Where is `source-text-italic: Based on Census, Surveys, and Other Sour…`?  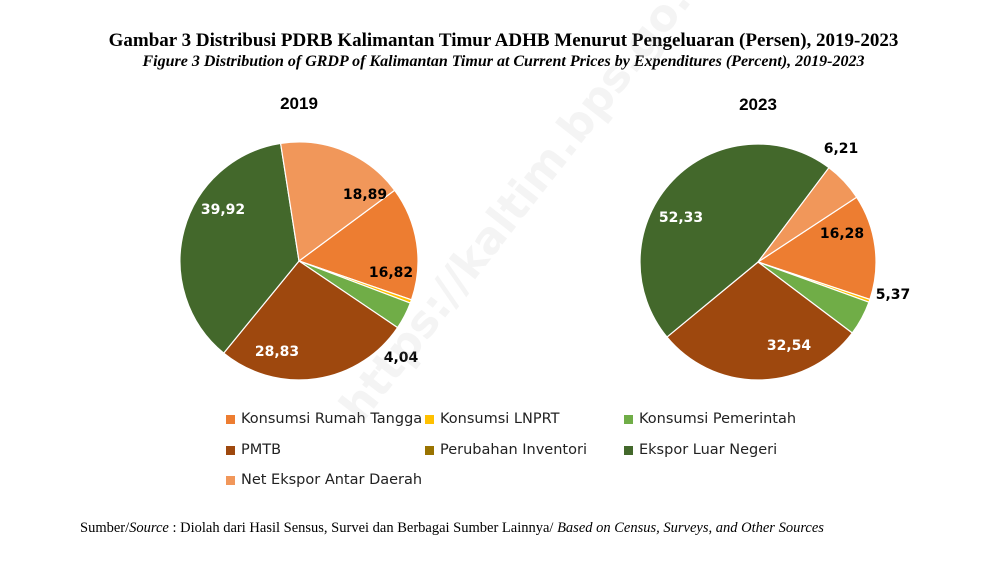
source-text-italic: Based on Census, Surveys, and Other Sour… is located at coordinates (690, 528).